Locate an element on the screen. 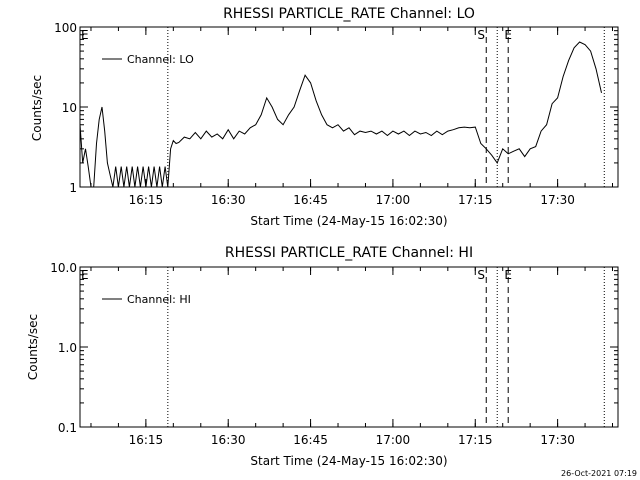 Image resolution: width=640 pixels, height=480 pixels. hi-y-tick-label: 0.1 is located at coordinates (67, 428).